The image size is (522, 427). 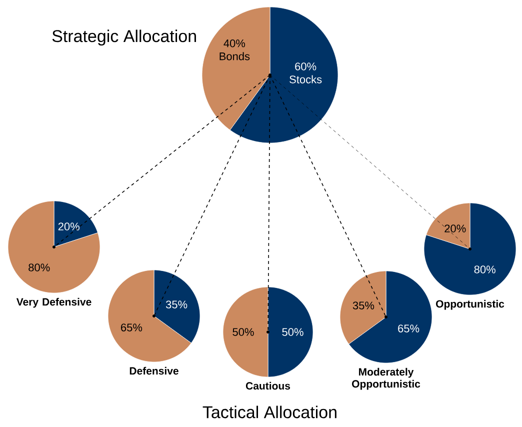 What do you see at coordinates (306, 79) in the screenshot?
I see `slice-label: Stocks` at bounding box center [306, 79].